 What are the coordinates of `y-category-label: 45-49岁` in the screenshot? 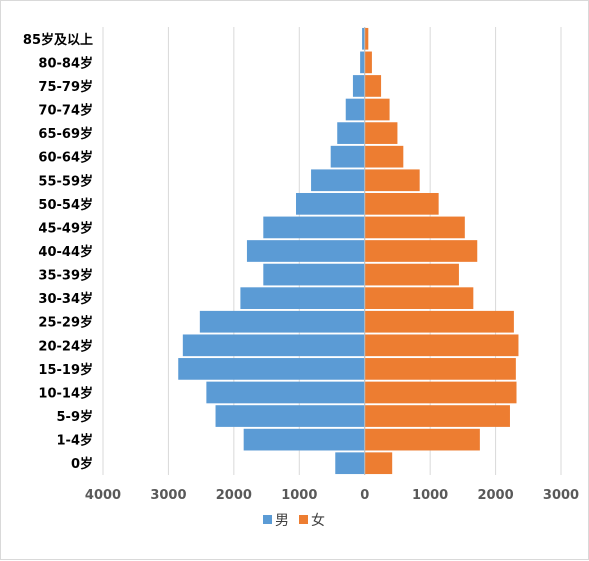 It's located at (65, 228).